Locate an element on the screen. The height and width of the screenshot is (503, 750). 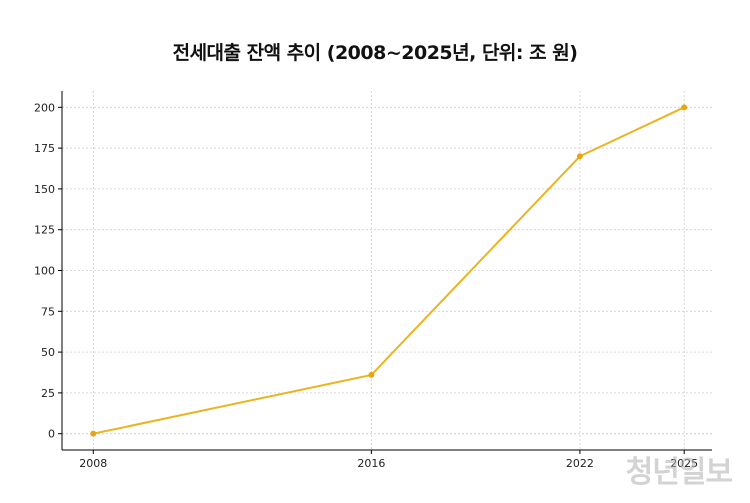
y-tick-label: 125 is located at coordinates (44, 230).